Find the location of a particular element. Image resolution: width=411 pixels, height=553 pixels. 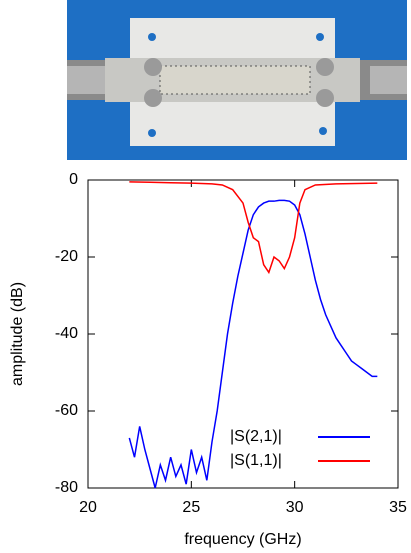

x-tick-label: 25 is located at coordinates (191, 507).